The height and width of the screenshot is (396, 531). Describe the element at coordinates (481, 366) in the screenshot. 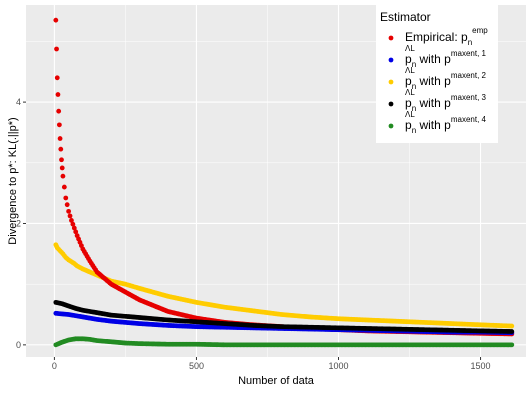

I see `x-tick-label: 1500` at that location.